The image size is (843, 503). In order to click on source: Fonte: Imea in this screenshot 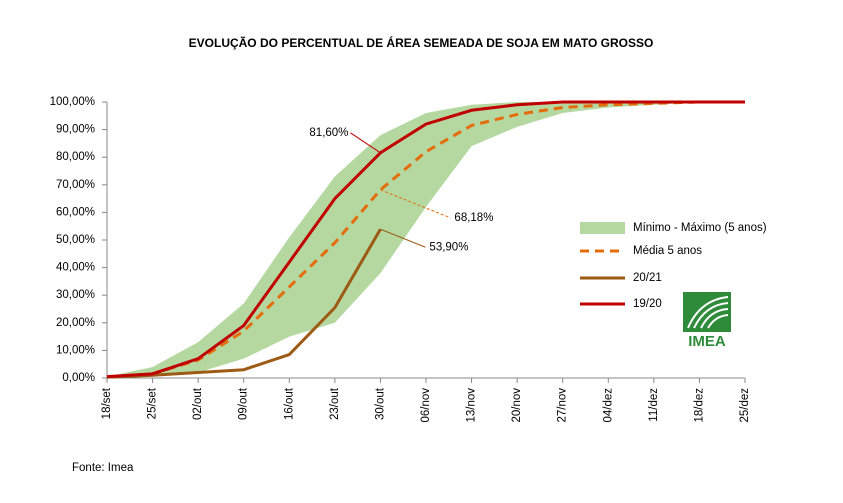, I will do `click(103, 468)`.